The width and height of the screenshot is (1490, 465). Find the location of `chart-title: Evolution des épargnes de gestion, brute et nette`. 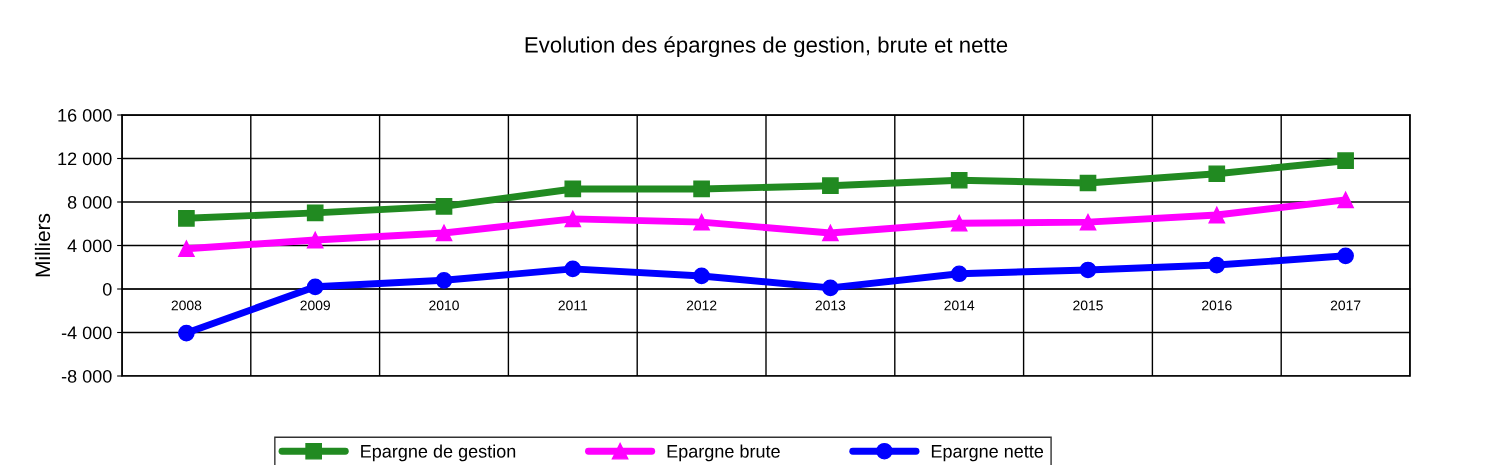

chart-title: Evolution des épargnes de gestion, brute et nette is located at coordinates (766, 47).